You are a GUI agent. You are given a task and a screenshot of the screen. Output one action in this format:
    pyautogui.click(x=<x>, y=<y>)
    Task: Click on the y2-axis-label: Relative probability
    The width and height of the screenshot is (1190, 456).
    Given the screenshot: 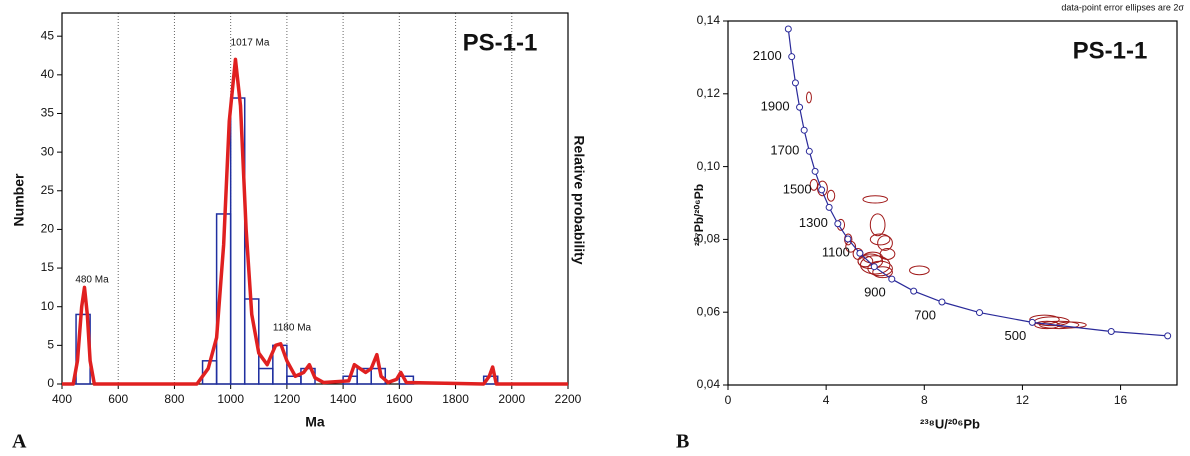 What is the action you would take?
    pyautogui.click(x=579, y=199)
    